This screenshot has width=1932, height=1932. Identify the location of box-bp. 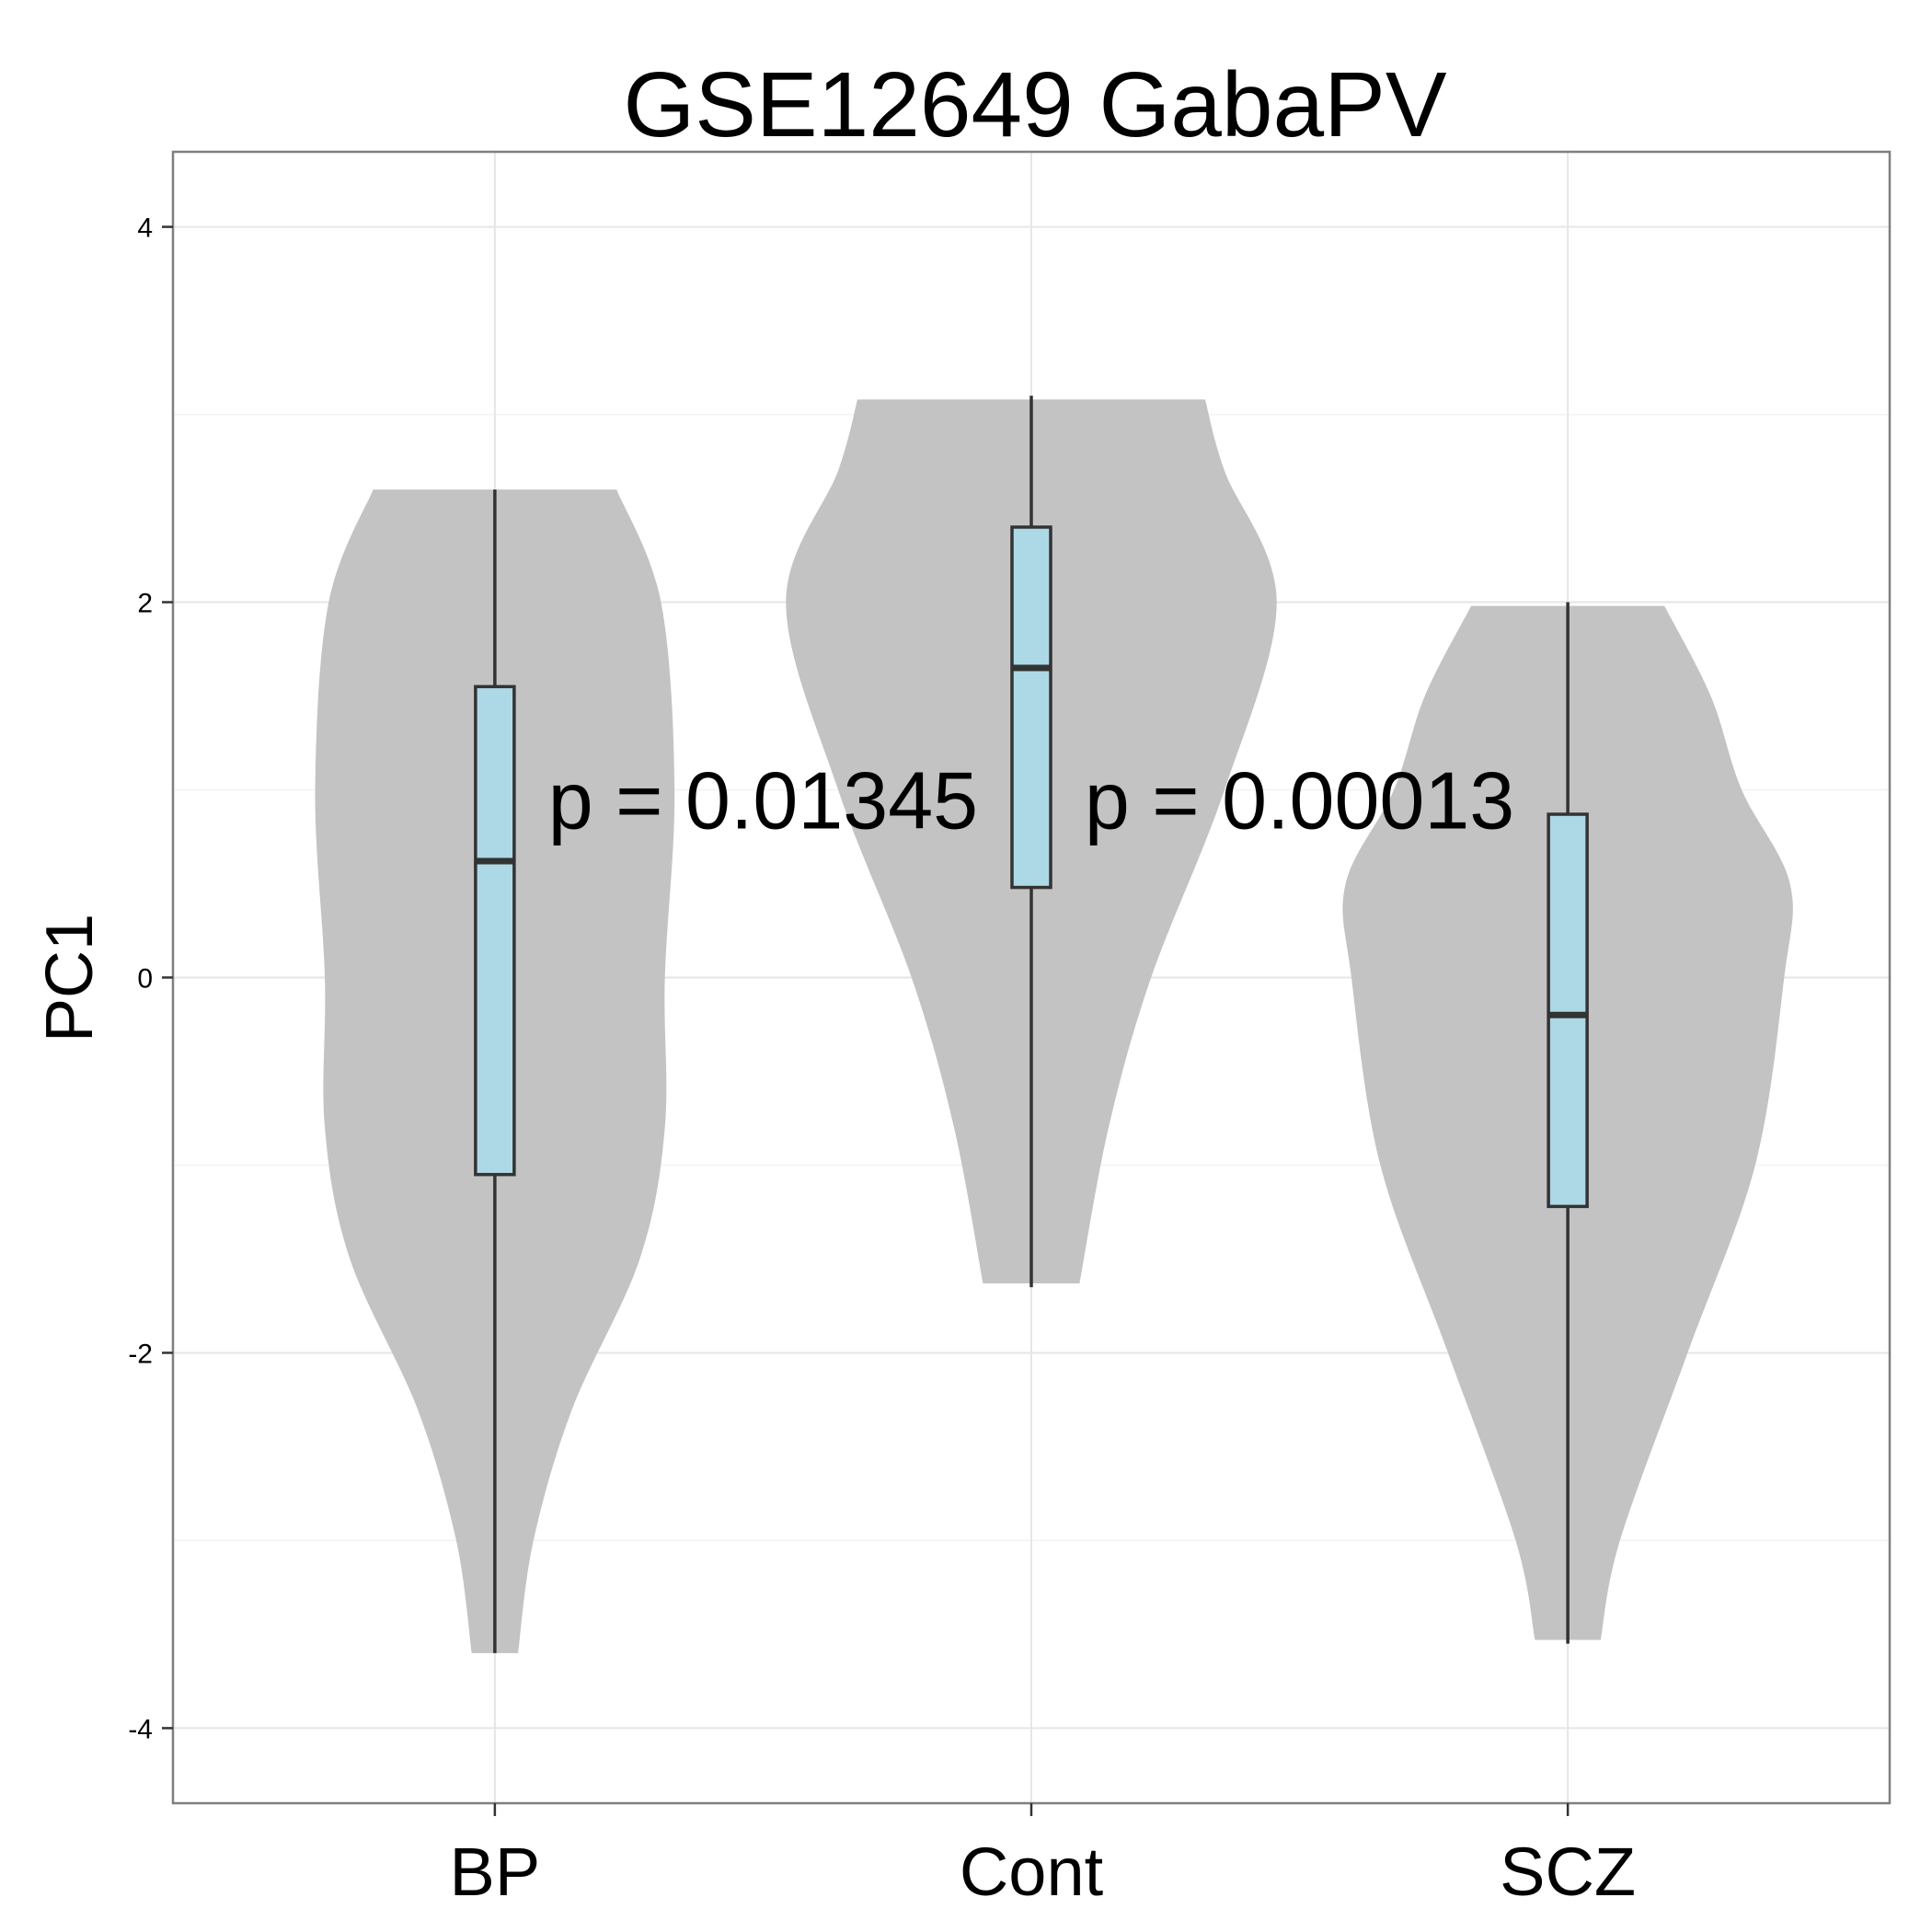
(495, 930).